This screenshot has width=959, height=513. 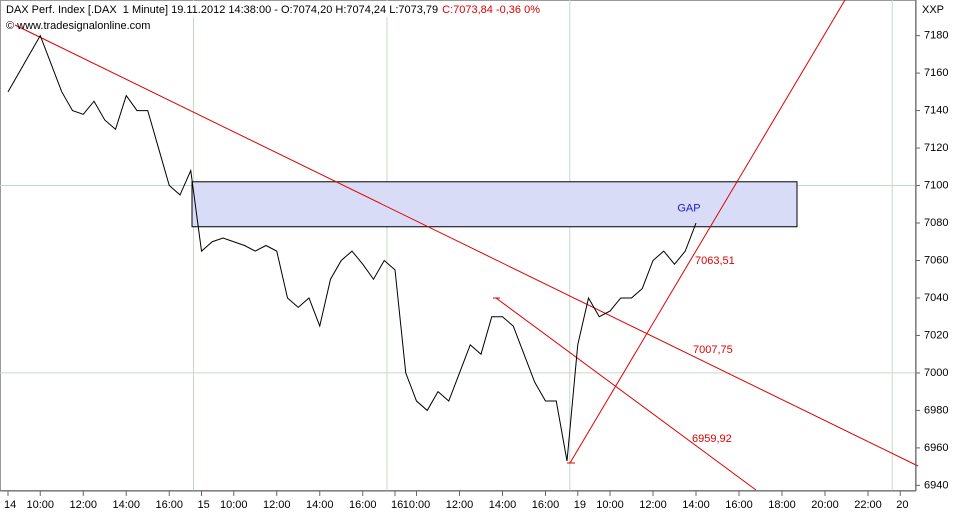 I want to click on y-tick-label: 6960, so click(x=936, y=448).